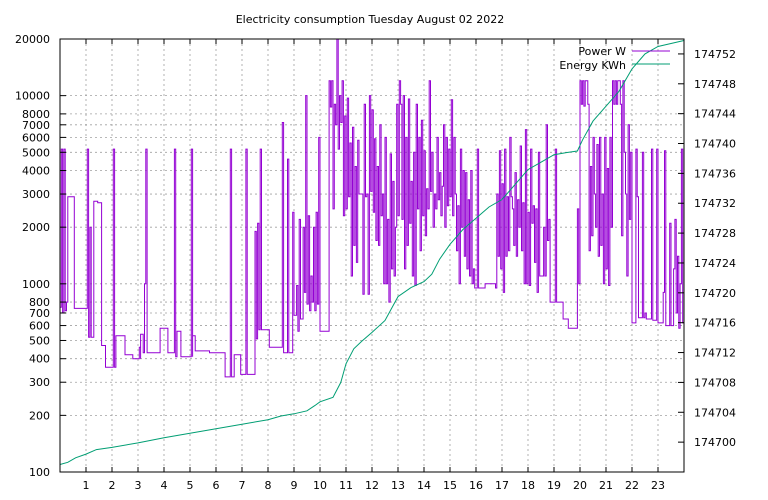  Describe the element at coordinates (715, 144) in the screenshot. I see `y-right-tick-label: 174740` at that location.